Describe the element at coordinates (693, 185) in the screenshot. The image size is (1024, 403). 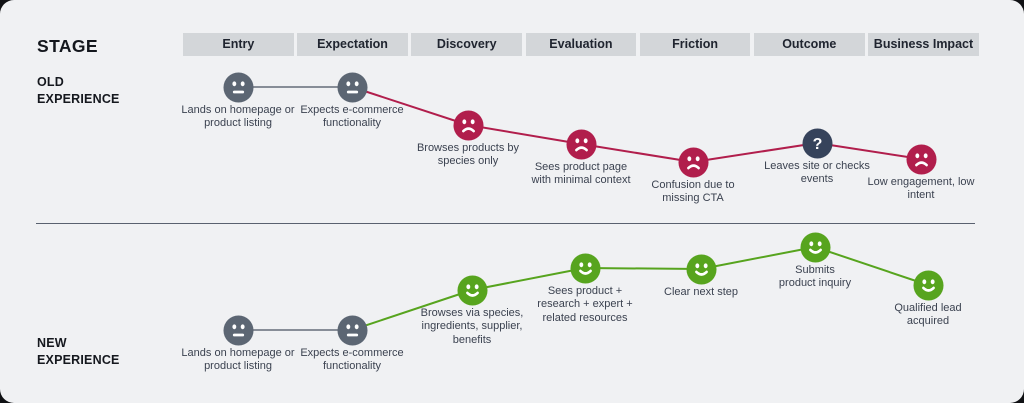
I see `point-label-line: Confusion due to` at that location.